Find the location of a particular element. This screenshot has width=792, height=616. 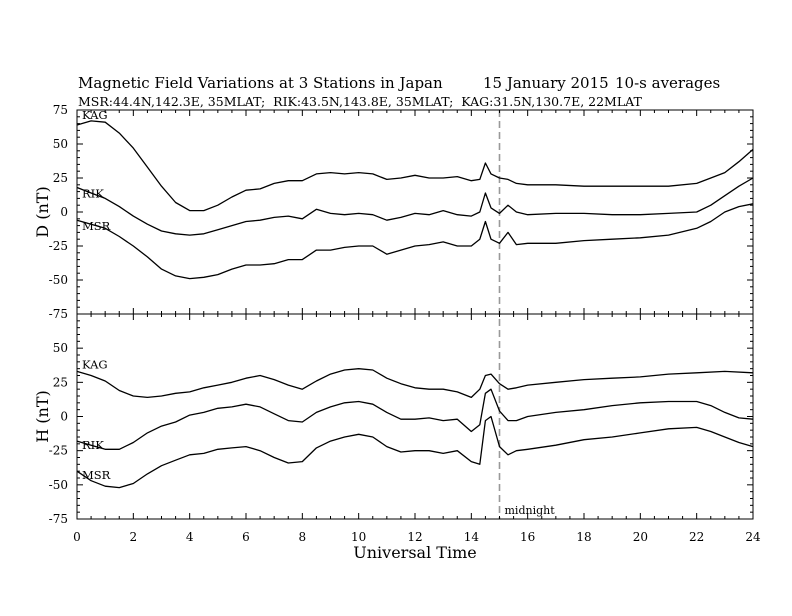

x-tick-label: 10 is located at coordinates (358, 537).